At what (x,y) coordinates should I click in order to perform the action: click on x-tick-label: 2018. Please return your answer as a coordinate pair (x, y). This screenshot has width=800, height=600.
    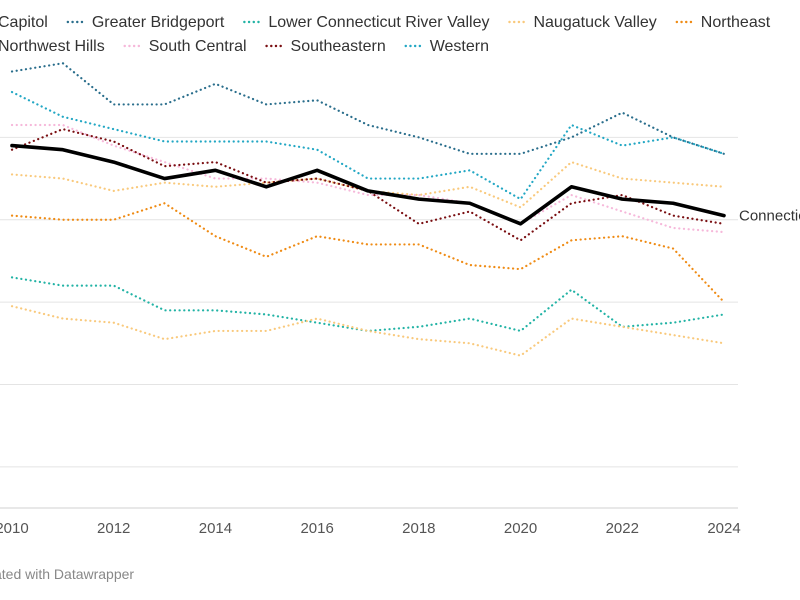
    Looking at the image, I should click on (418, 528).